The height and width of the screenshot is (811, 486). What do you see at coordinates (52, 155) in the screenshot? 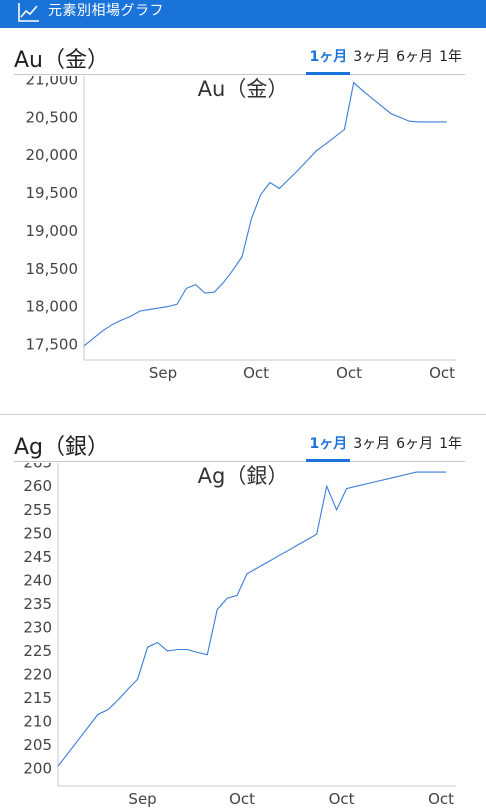
I see `gold-y-tick-label: 20,000` at bounding box center [52, 155].